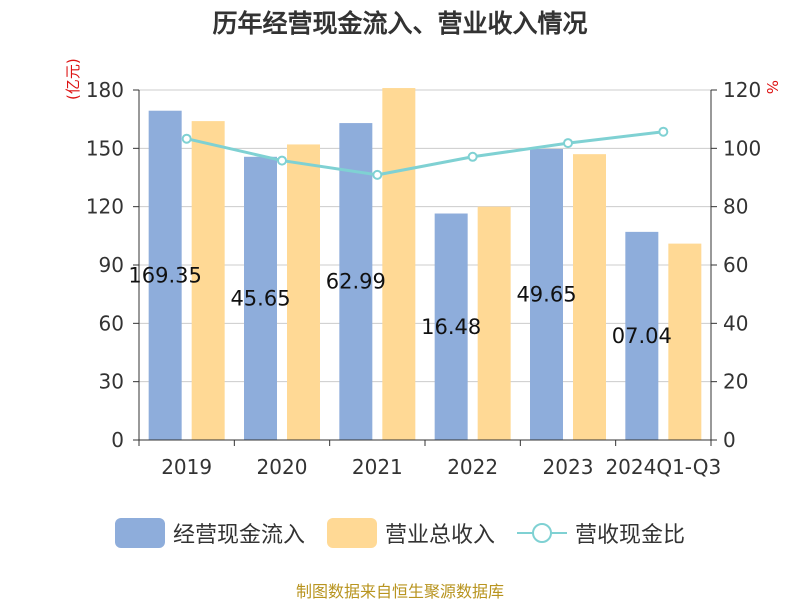 The image size is (800, 602). I want to click on legend-item-revenue: 营业总收入, so click(410, 533).